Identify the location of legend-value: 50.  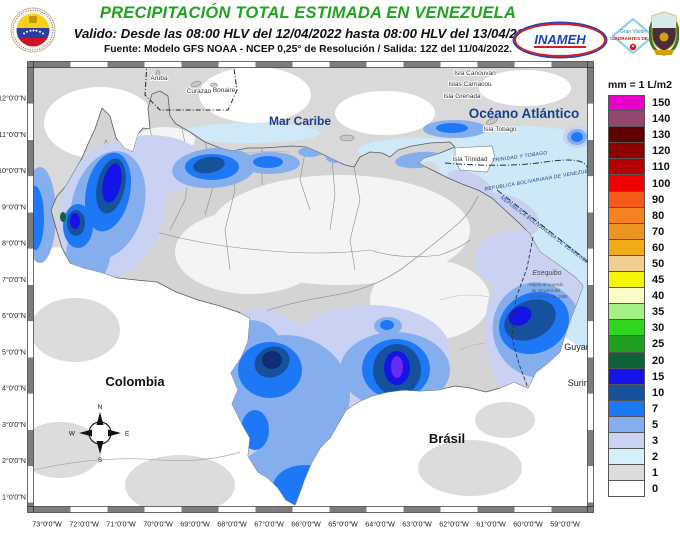
(658, 263).